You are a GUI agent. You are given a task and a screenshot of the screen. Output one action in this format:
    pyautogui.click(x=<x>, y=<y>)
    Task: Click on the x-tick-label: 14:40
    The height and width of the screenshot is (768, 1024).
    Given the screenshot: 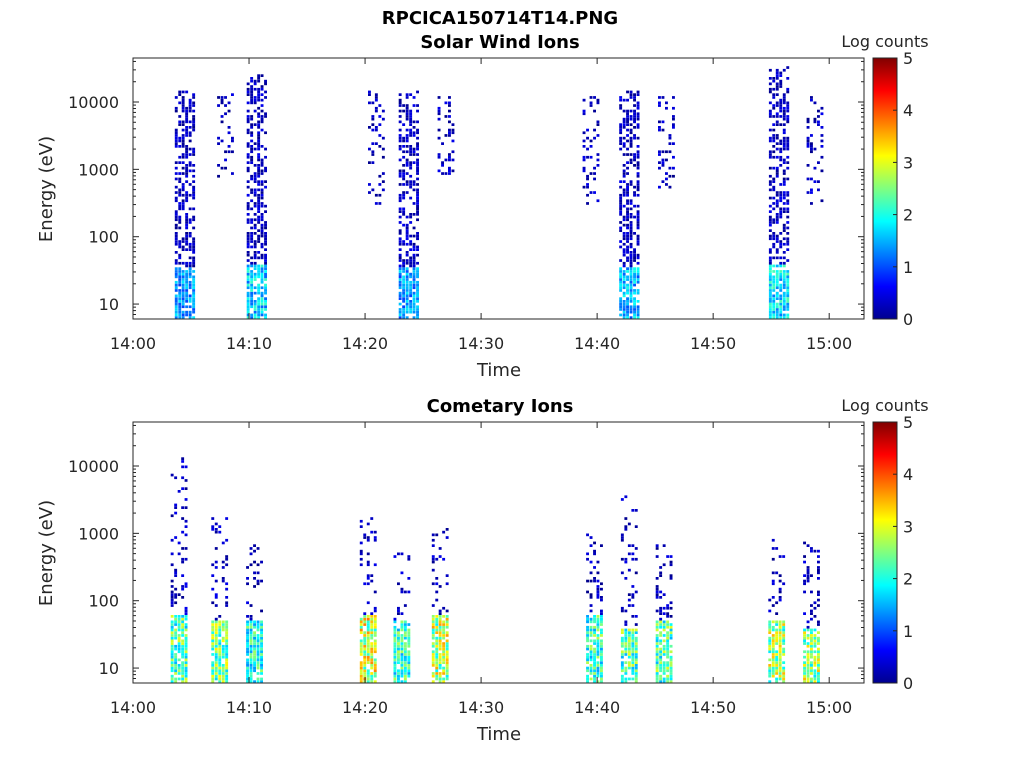 What is the action you would take?
    pyautogui.click(x=597, y=707)
    